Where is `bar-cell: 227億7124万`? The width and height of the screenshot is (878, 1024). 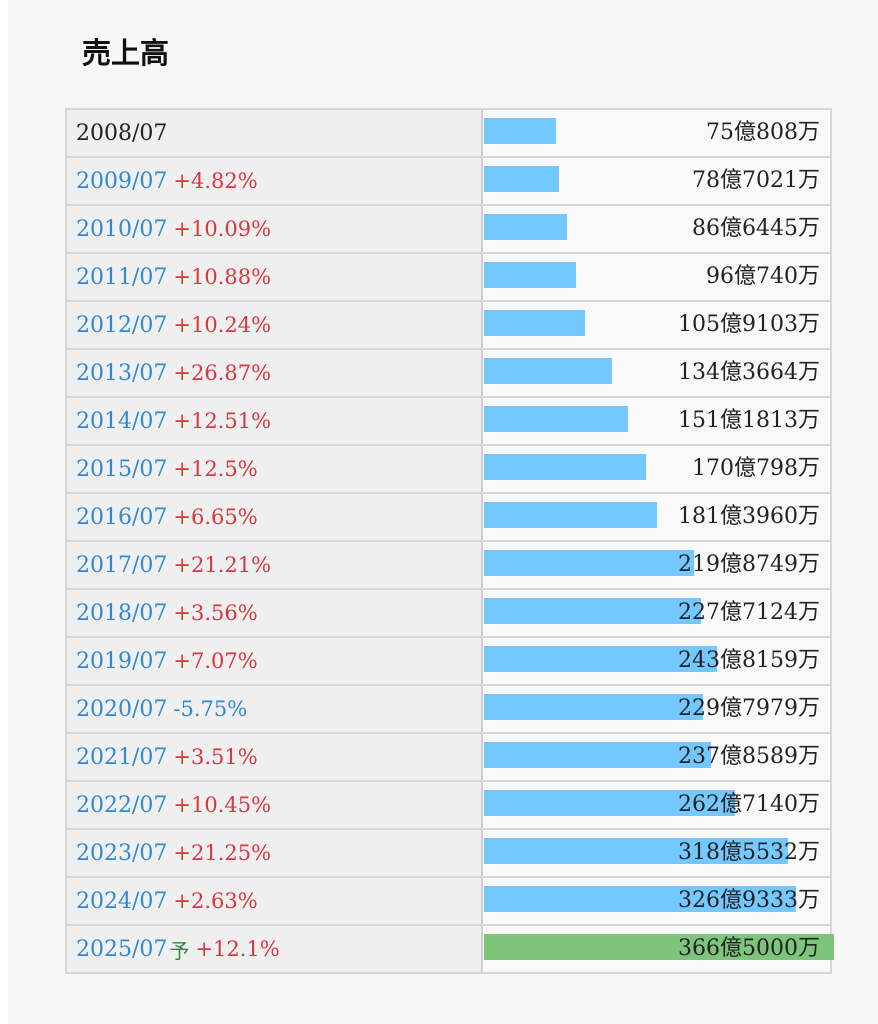
bar-cell: 227億7124万 is located at coordinates (656, 613).